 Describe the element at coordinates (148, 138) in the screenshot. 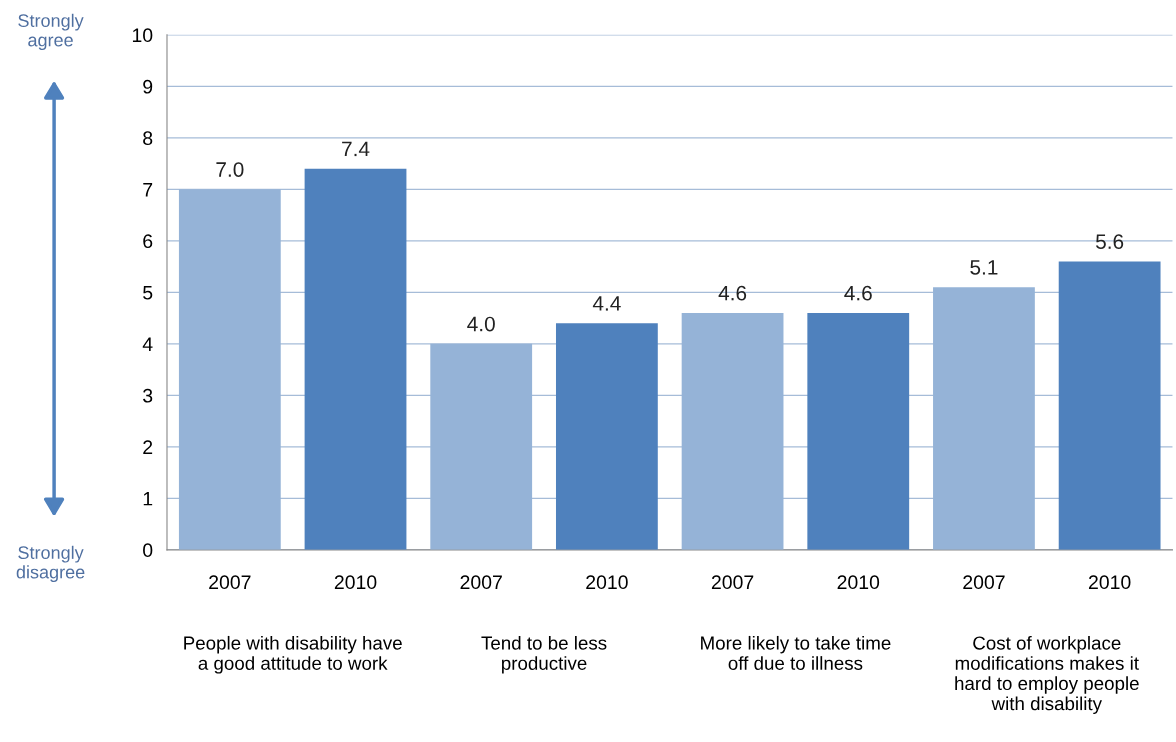

I see `y-tick-label: 8` at that location.